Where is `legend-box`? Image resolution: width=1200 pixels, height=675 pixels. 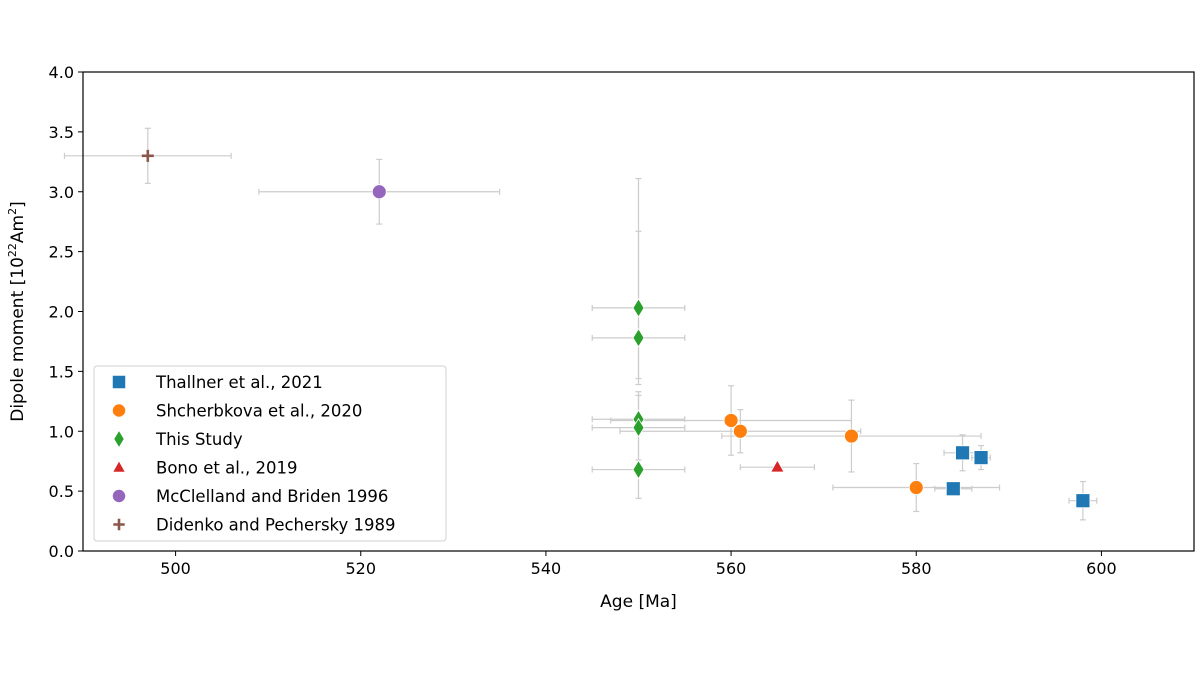
legend-box is located at coordinates (270, 453).